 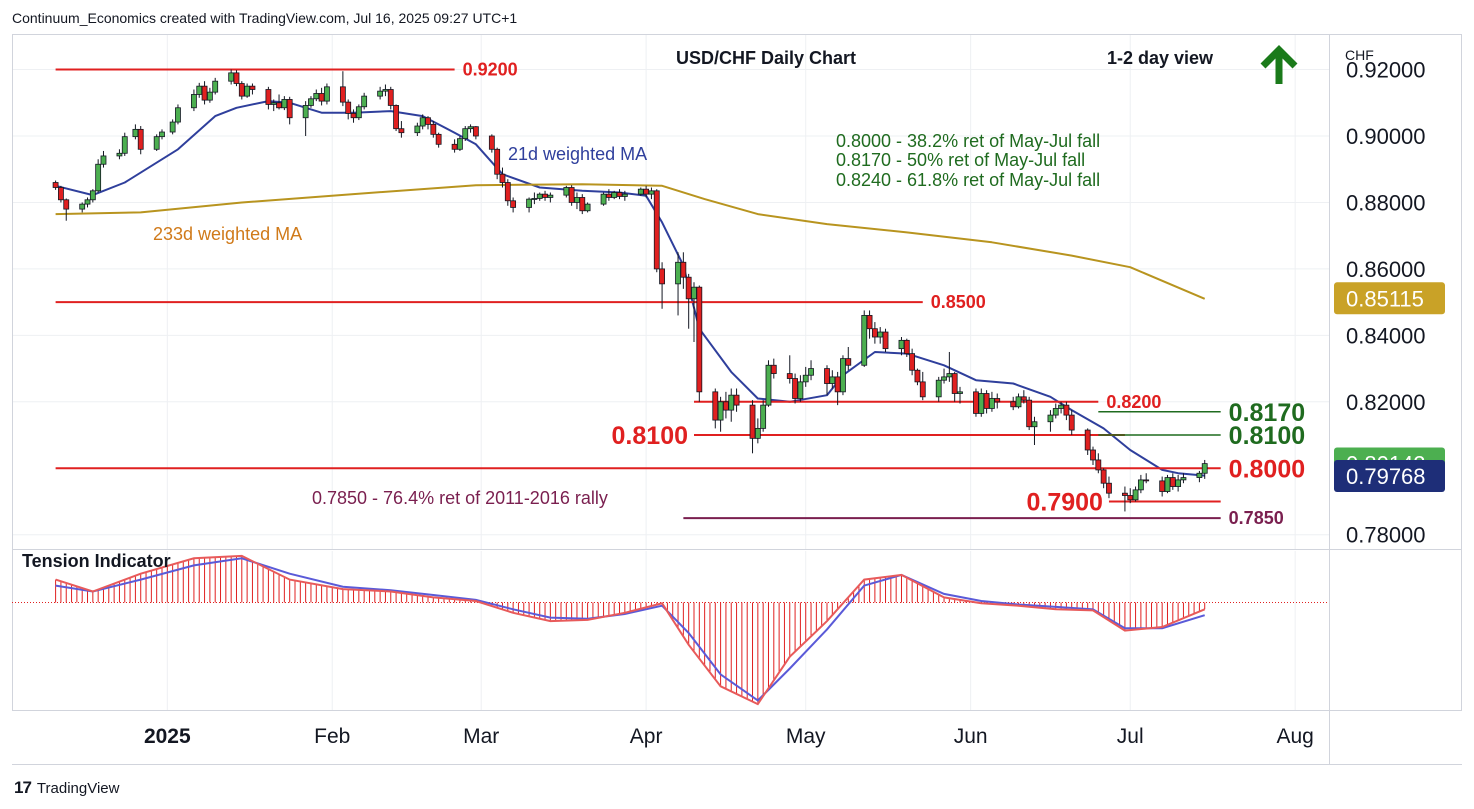 I want to click on level-label: 0.8100, so click(x=650, y=436).